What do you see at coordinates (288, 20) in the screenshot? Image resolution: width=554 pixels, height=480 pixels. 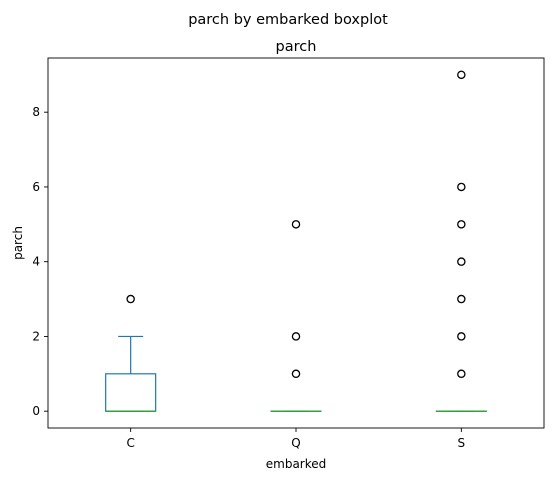 I see `chart-suptitle: parch by embarked boxplot` at bounding box center [288, 20].